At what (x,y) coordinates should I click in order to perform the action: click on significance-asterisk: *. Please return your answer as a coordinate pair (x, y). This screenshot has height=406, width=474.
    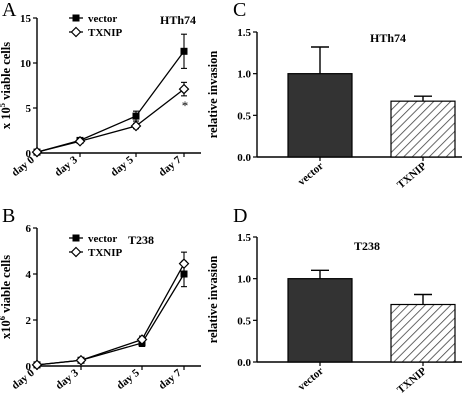
    Looking at the image, I should click on (185, 105).